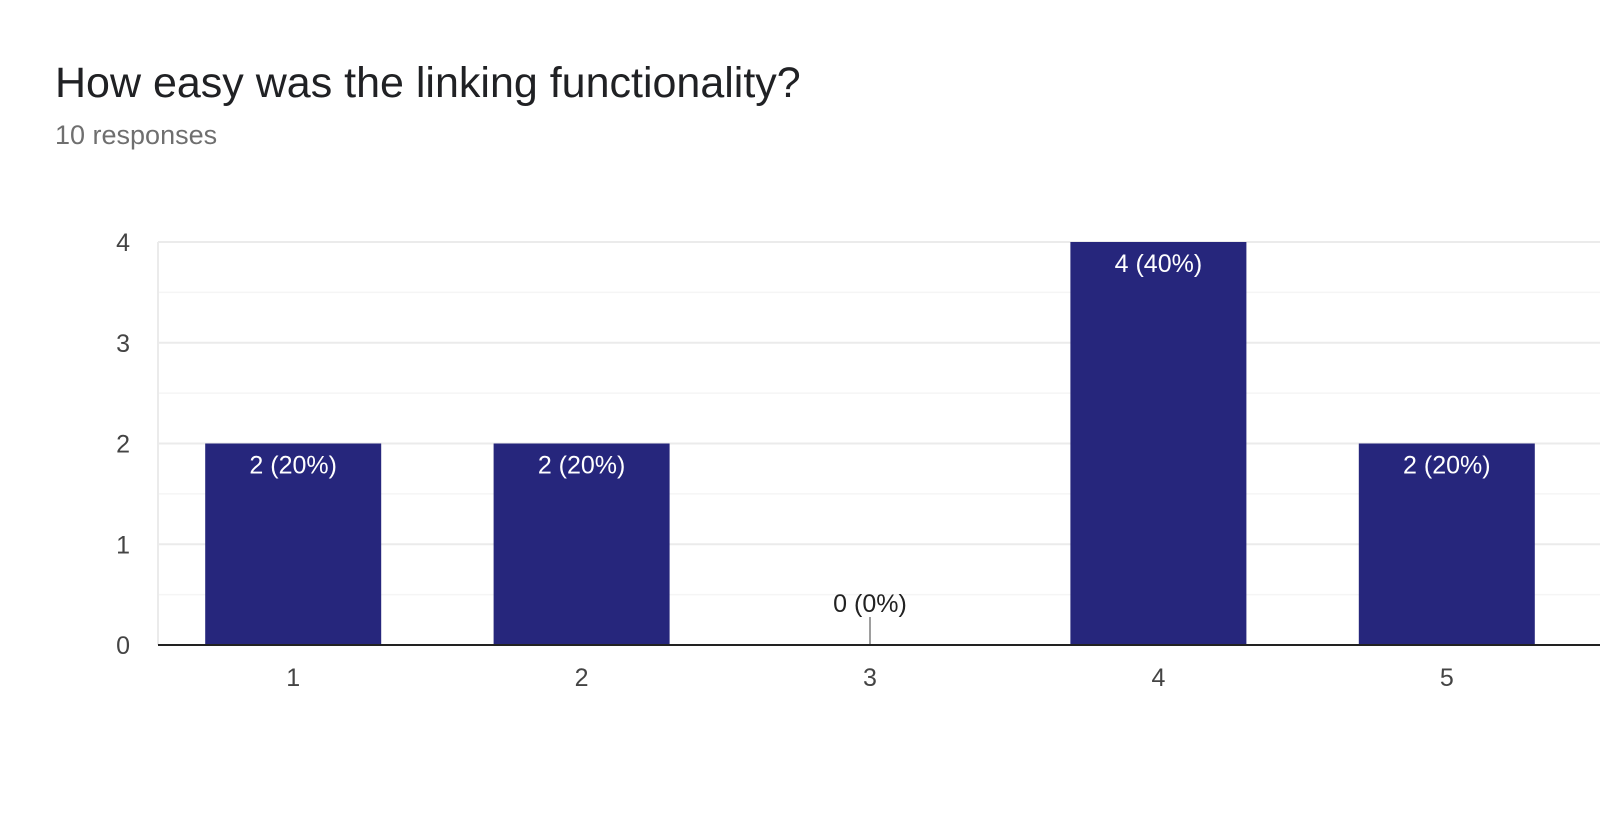 The image size is (1600, 830). I want to click on y-tick-label: 4, so click(123, 243).